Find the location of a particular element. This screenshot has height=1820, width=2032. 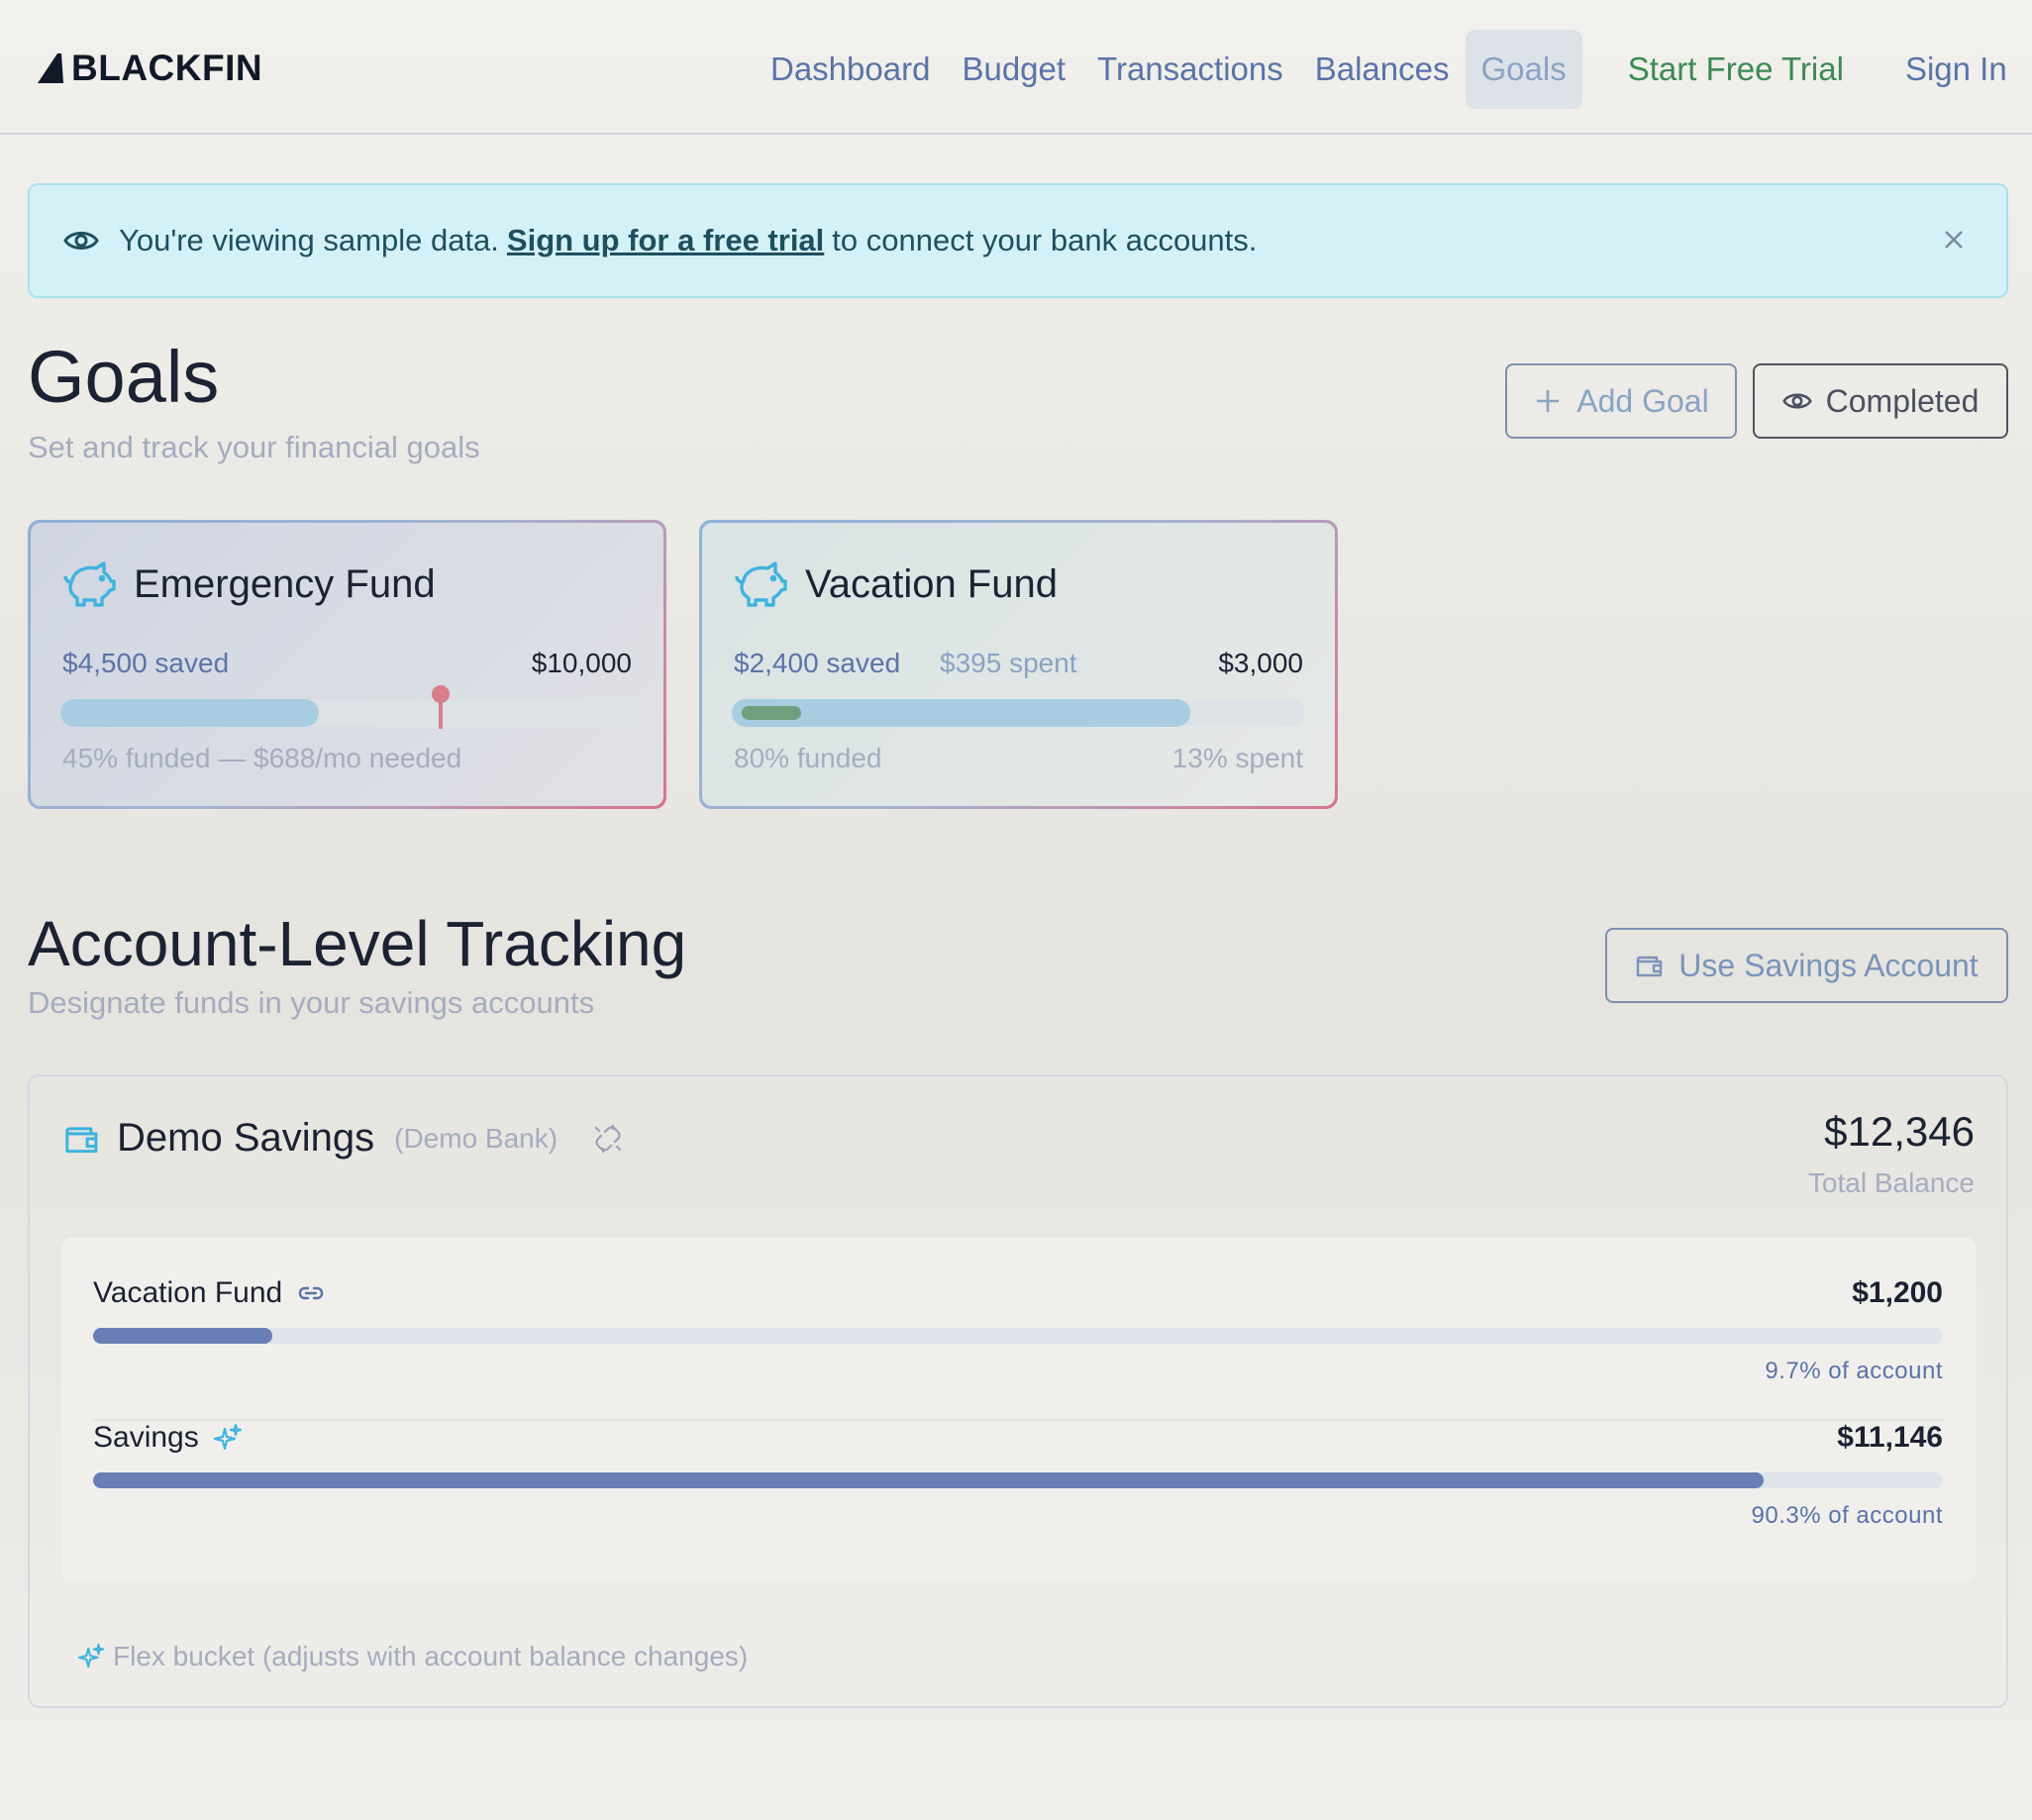

nav-transactions: Transactions is located at coordinates (1190, 69).